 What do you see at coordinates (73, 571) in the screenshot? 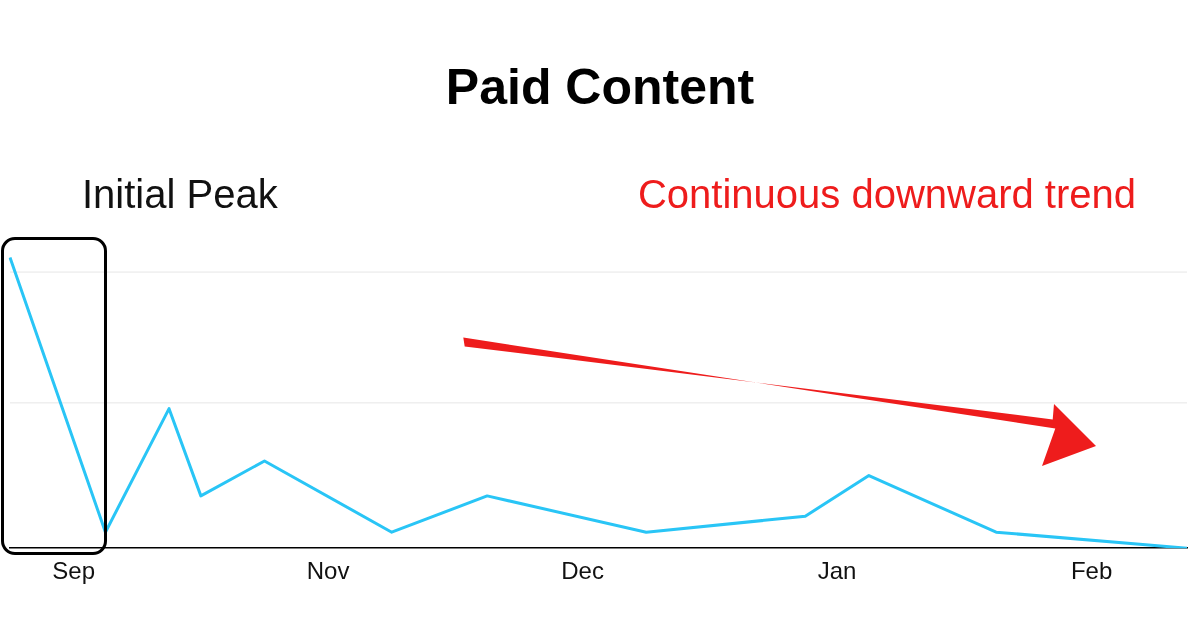
I see `x-tick-label: Sep` at bounding box center [73, 571].